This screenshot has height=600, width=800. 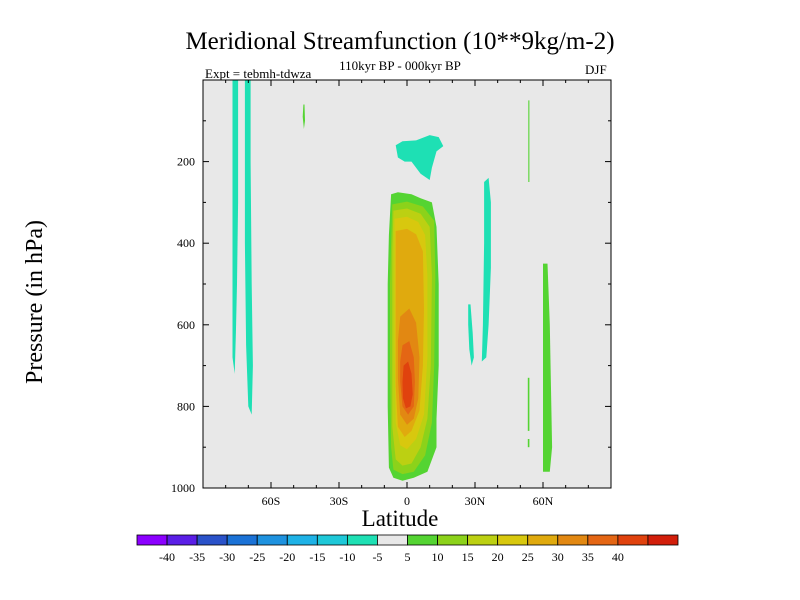 I want to click on y-tick-label-3: 800, so click(x=186, y=406).